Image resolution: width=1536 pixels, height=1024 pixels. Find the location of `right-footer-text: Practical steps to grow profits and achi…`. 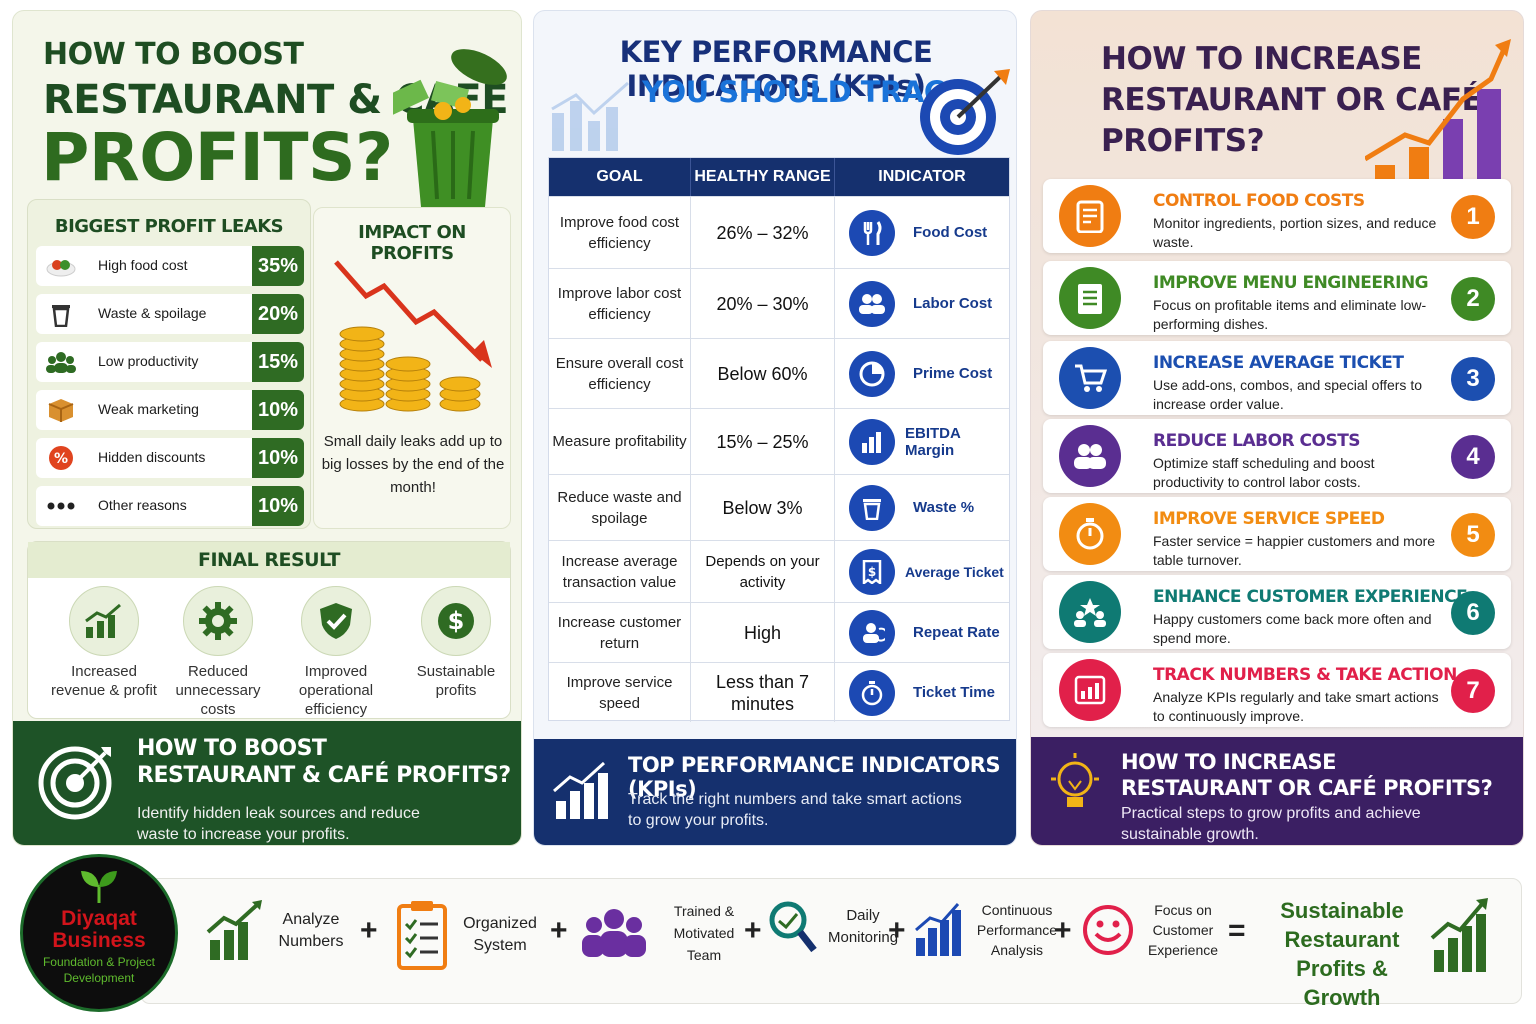

right-footer-text: Practical steps to grow profits and achi… is located at coordinates (1271, 824).